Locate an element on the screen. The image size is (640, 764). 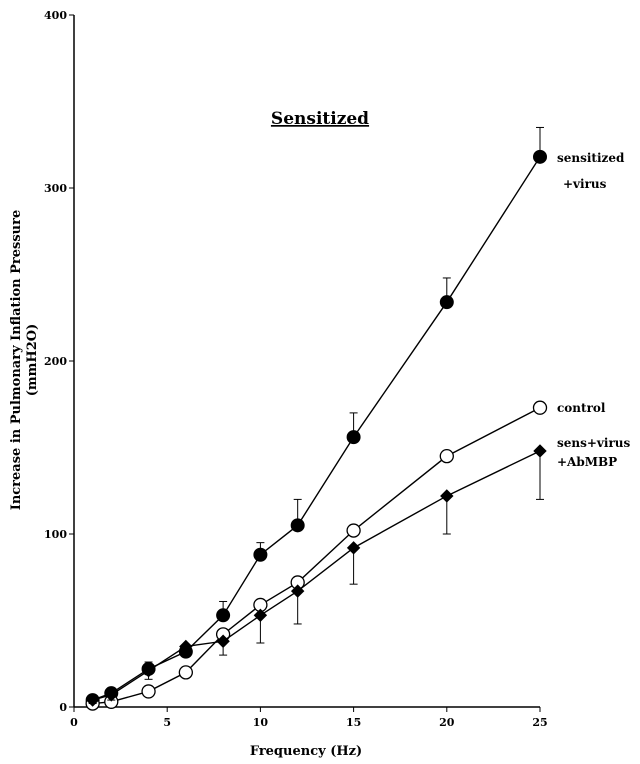
series-label-line: sens+virus is located at coordinates (594, 443).